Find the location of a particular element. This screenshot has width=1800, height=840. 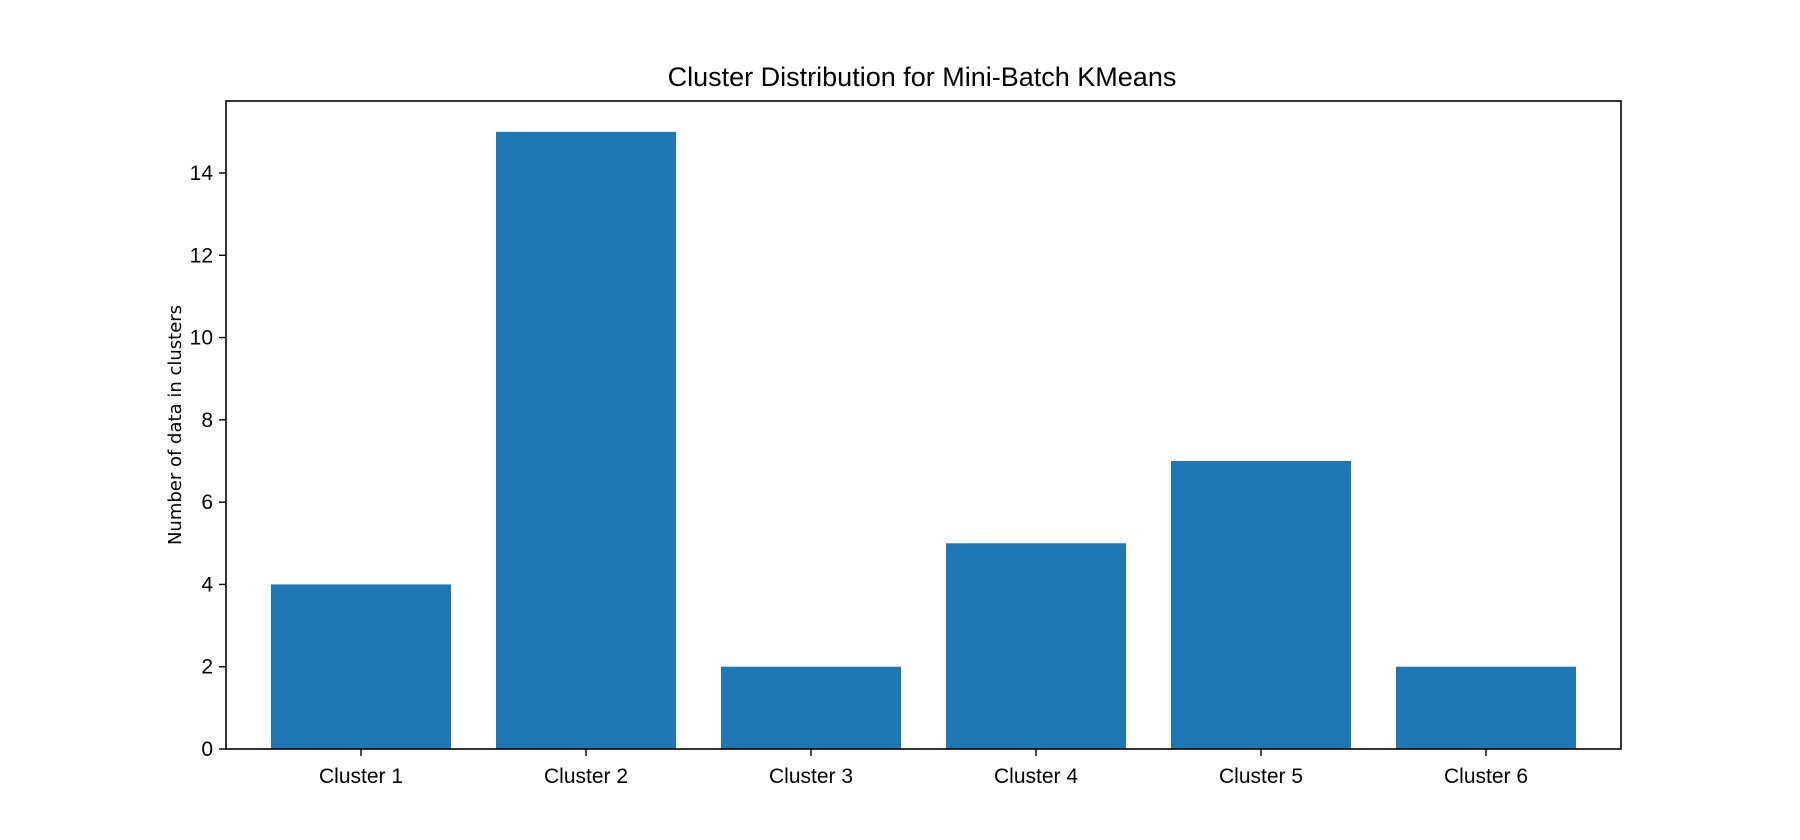

x-tick-label: Cluster 2 is located at coordinates (586, 776).